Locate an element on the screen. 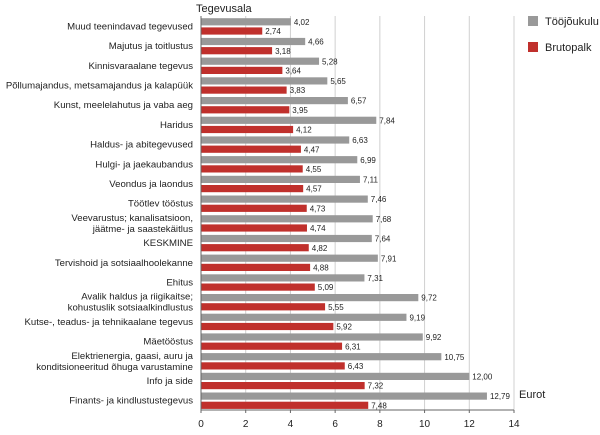  bar-value-label: 4,74 is located at coordinates (318, 228).